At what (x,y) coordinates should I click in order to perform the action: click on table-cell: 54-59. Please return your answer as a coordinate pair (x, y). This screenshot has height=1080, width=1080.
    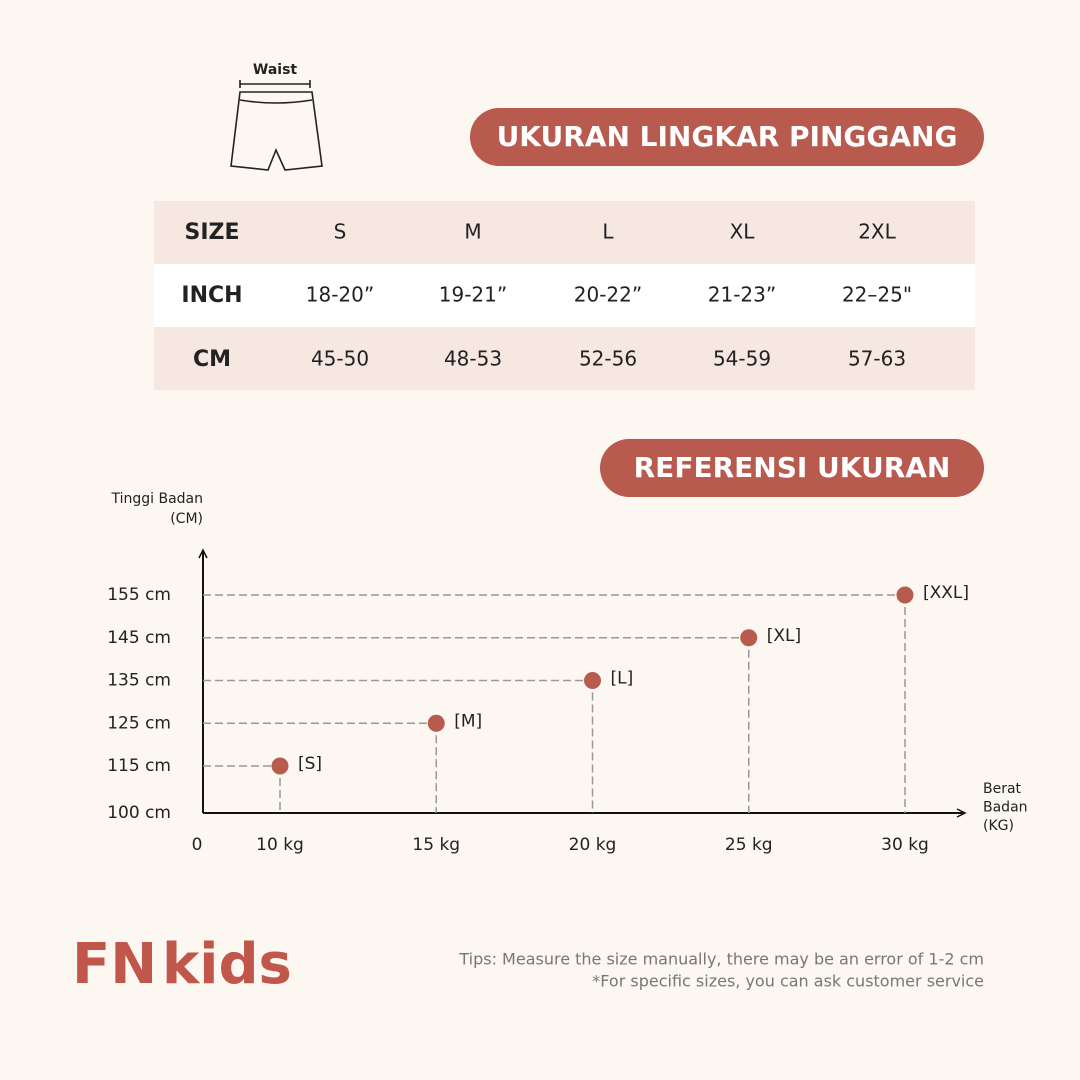
    Looking at the image, I should click on (742, 359).